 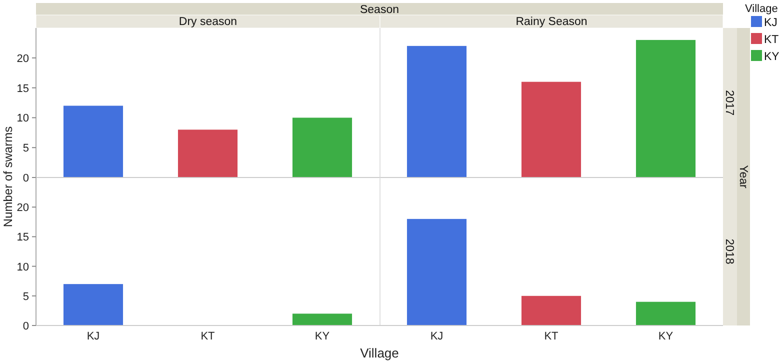 What do you see at coordinates (743, 177) in the screenshot?
I see `text: Year` at bounding box center [743, 177].